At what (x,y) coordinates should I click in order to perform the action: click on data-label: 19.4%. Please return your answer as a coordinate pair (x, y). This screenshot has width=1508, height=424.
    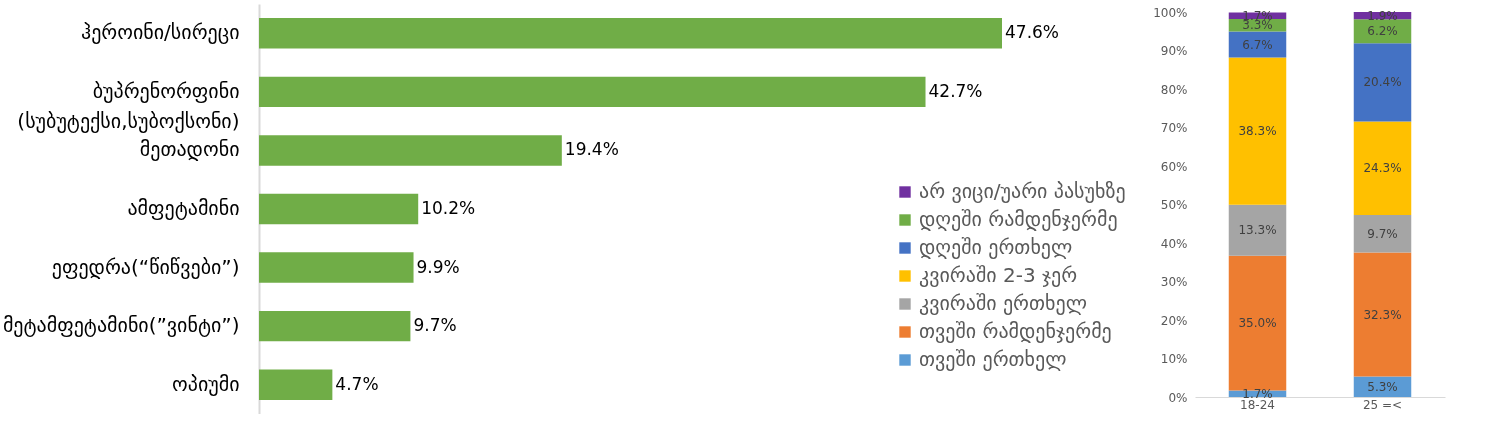
    Looking at the image, I should click on (591, 149).